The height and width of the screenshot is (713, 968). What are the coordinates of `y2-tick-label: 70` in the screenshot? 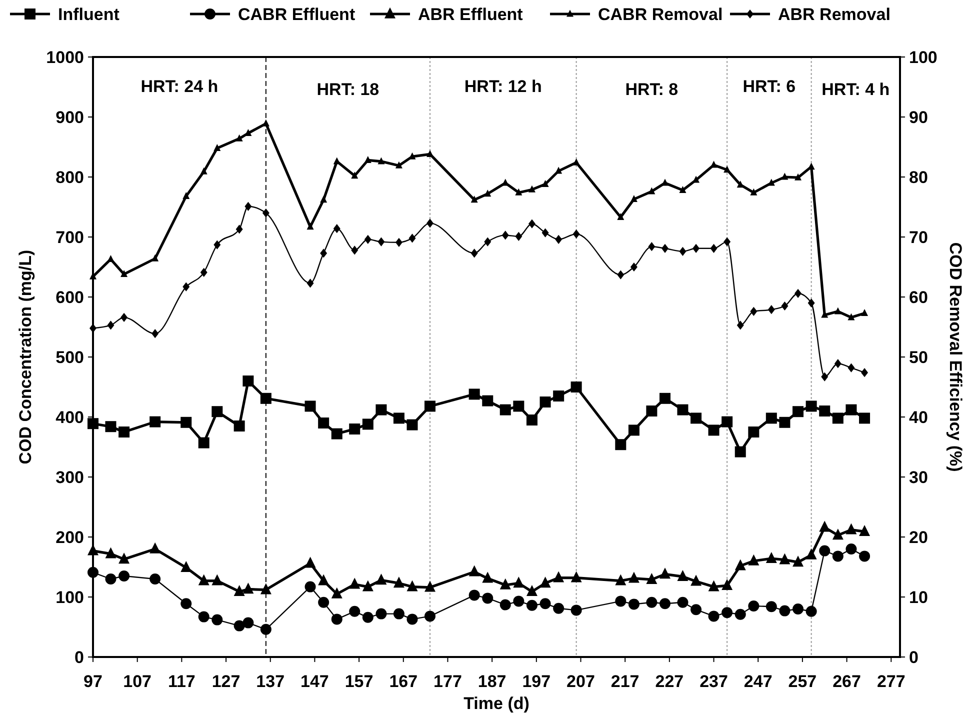 It's located at (918, 237).